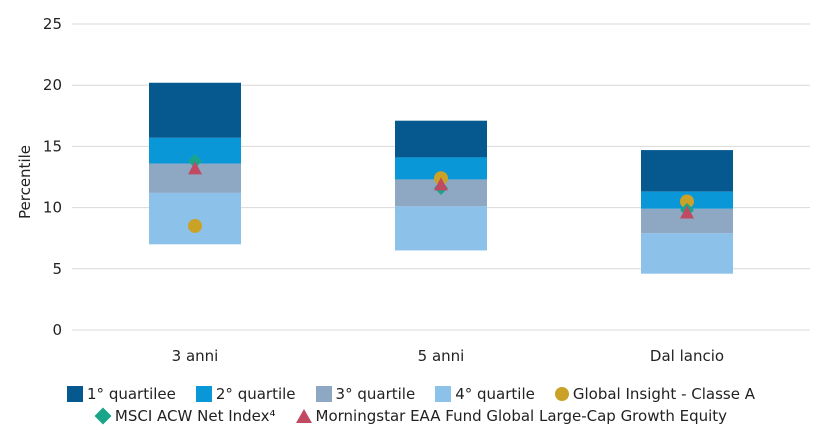  Describe the element at coordinates (375, 394) in the screenshot. I see `legend-label-q3: 3° quartile` at that location.